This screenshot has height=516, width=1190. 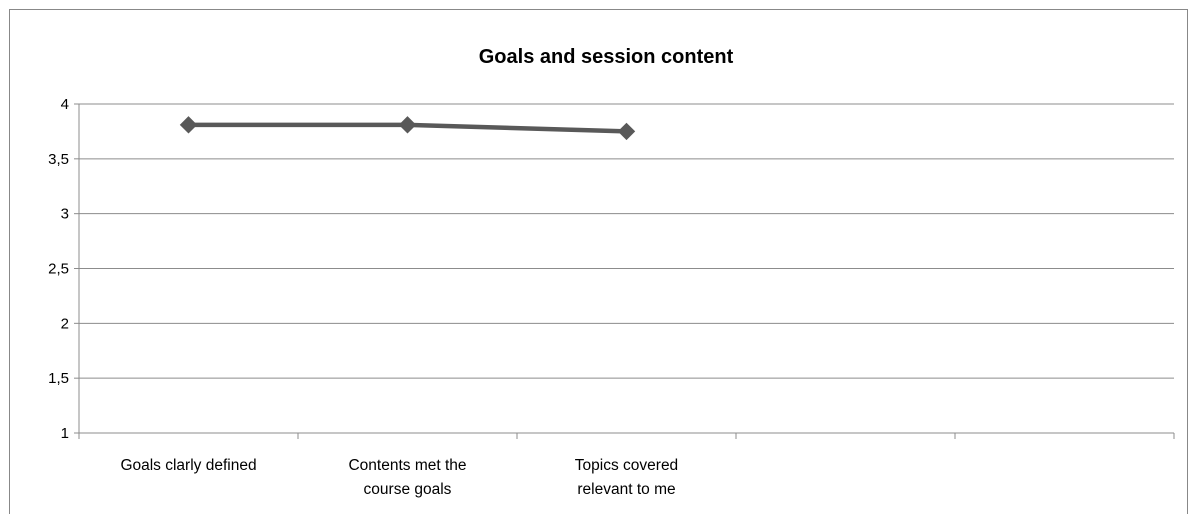 I want to click on y-tick-label: 2,5, so click(x=58, y=269).